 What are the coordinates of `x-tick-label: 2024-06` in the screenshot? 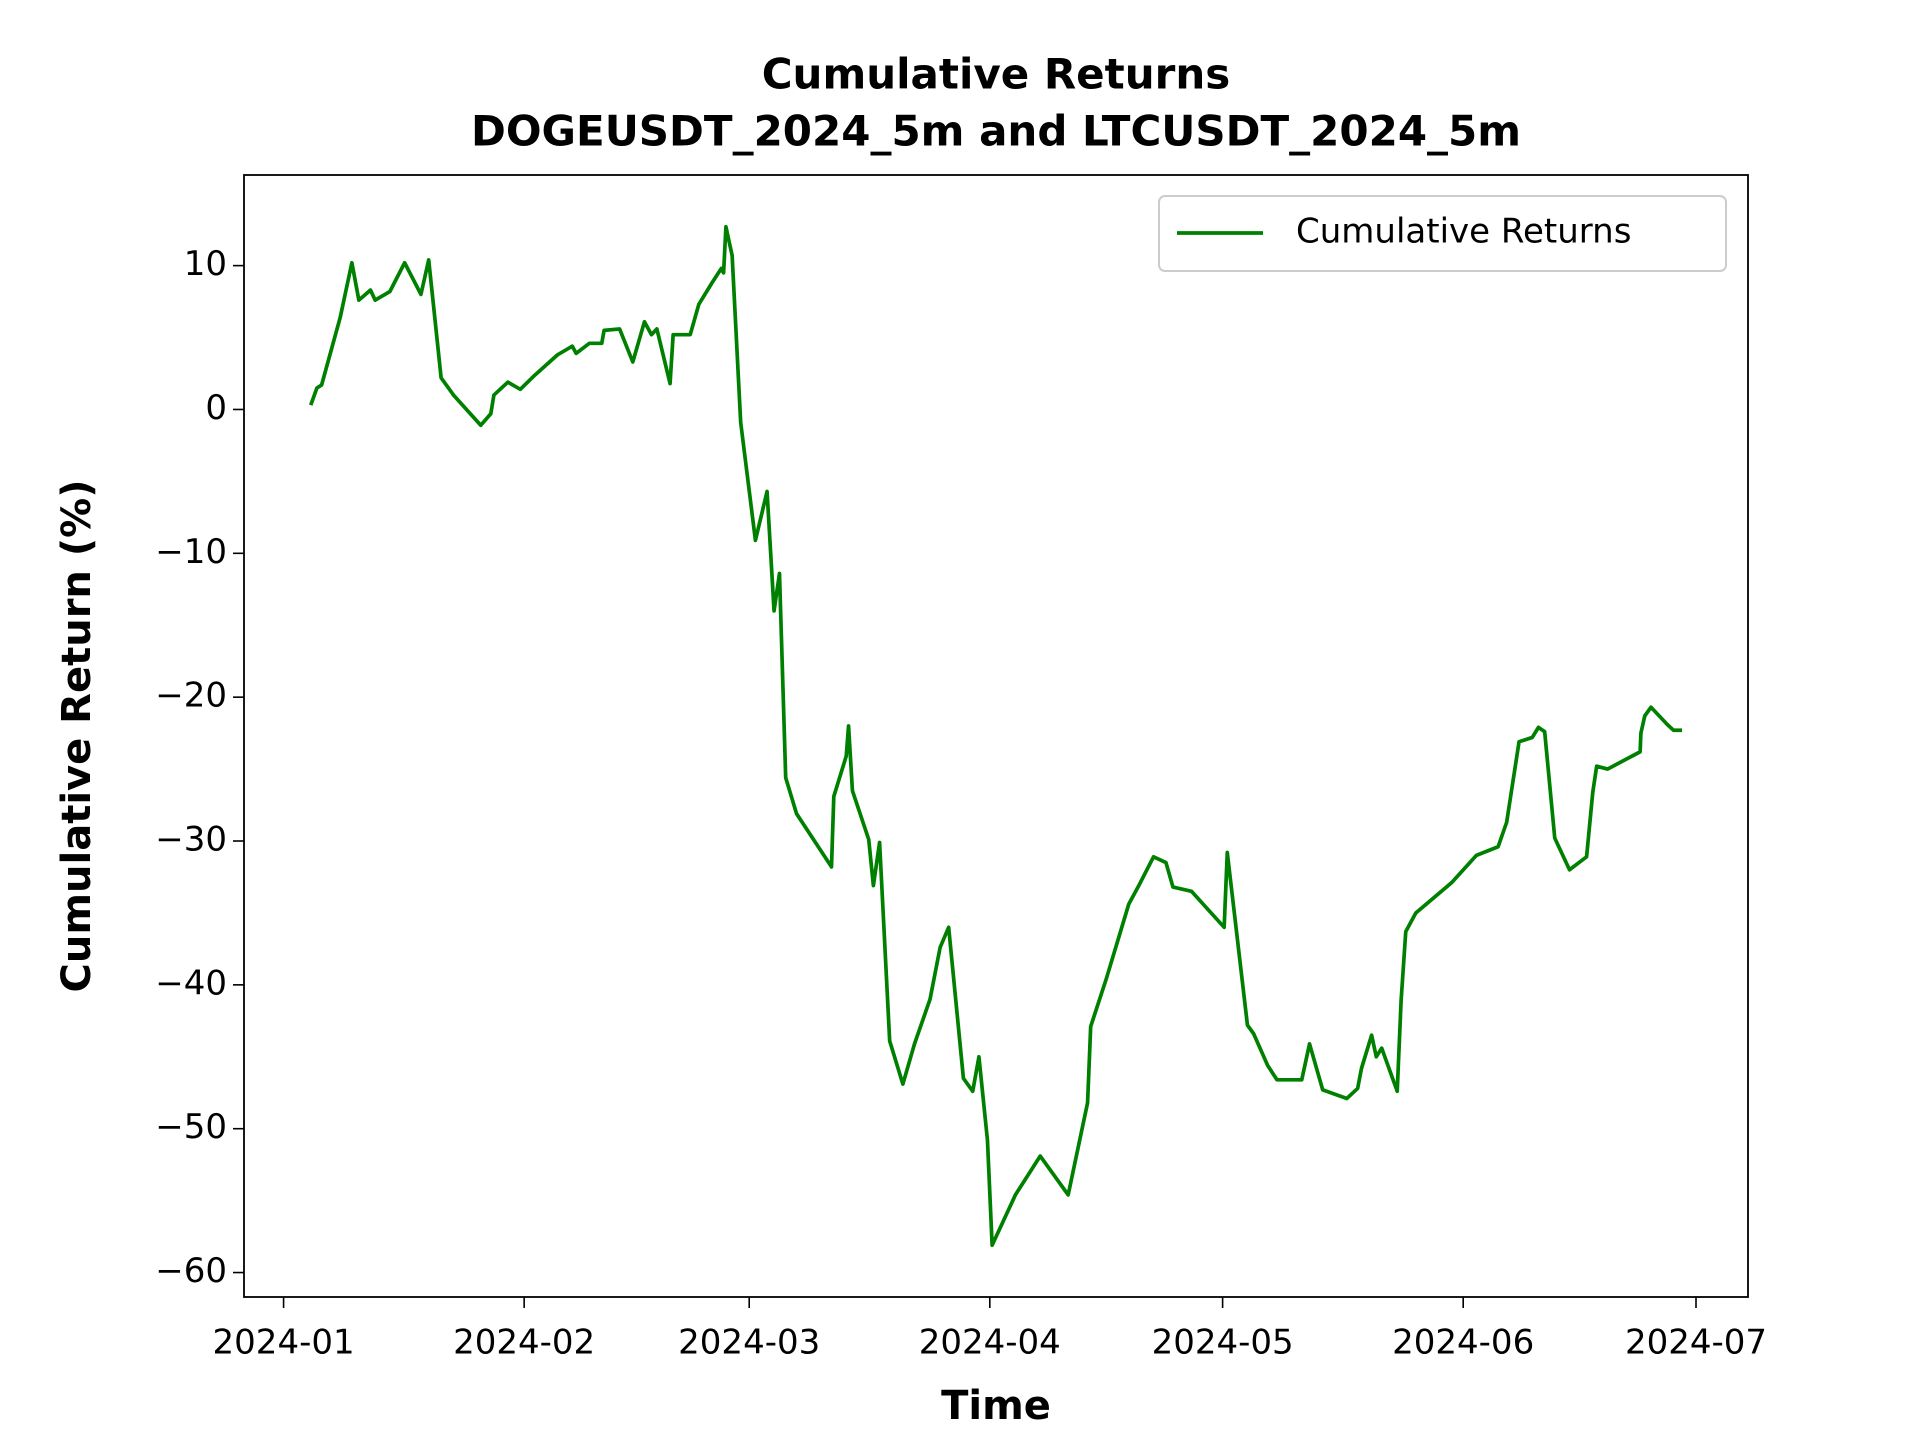 It's located at (1463, 1343).